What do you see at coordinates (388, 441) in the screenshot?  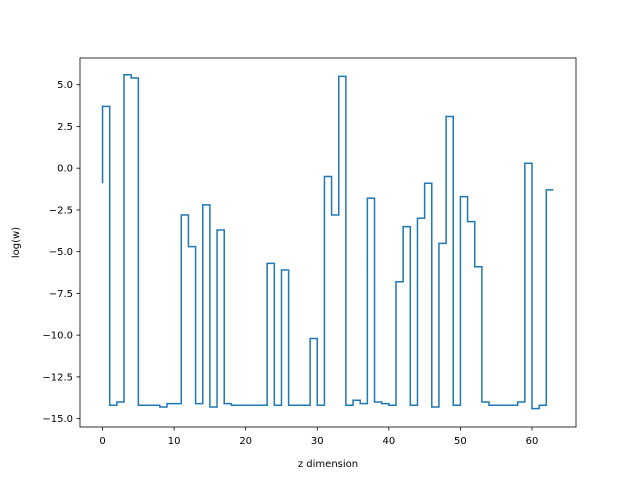 I see `x-tick-label: 40` at bounding box center [388, 441].